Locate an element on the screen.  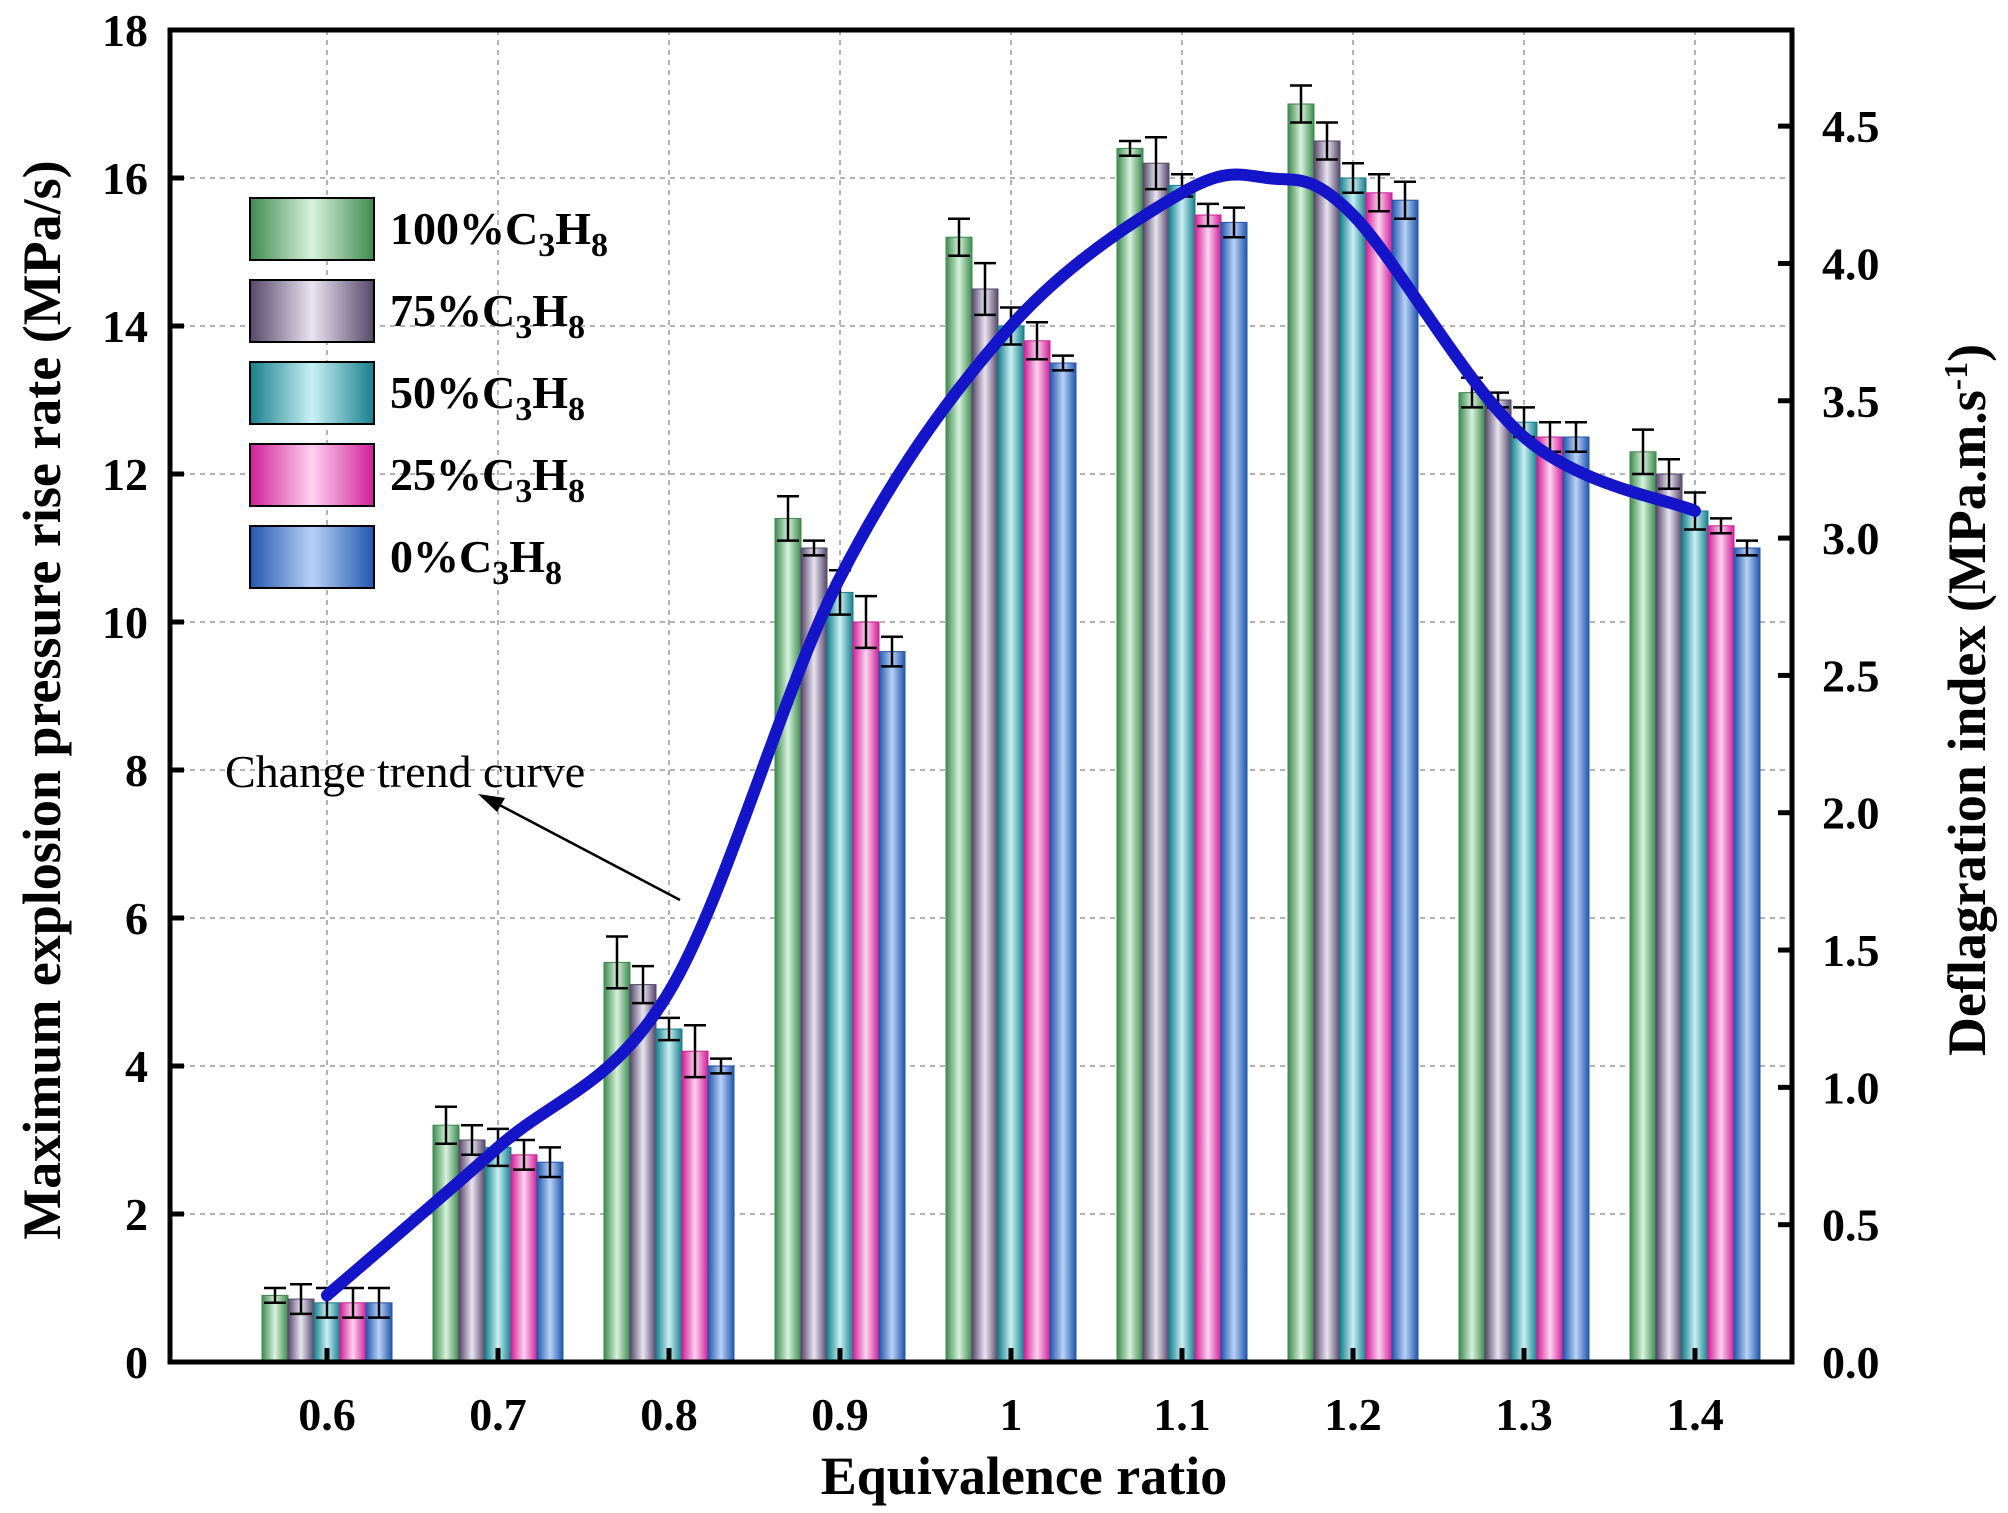
legend-label: 100%C3H8 is located at coordinates (499, 233).